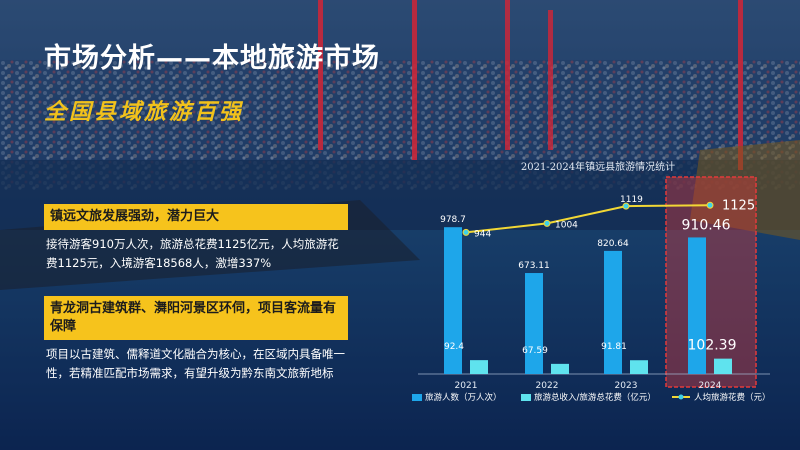 The height and width of the screenshot is (450, 800). What do you see at coordinates (547, 386) in the screenshot?
I see `x-tick-label: 2022` at bounding box center [547, 386].